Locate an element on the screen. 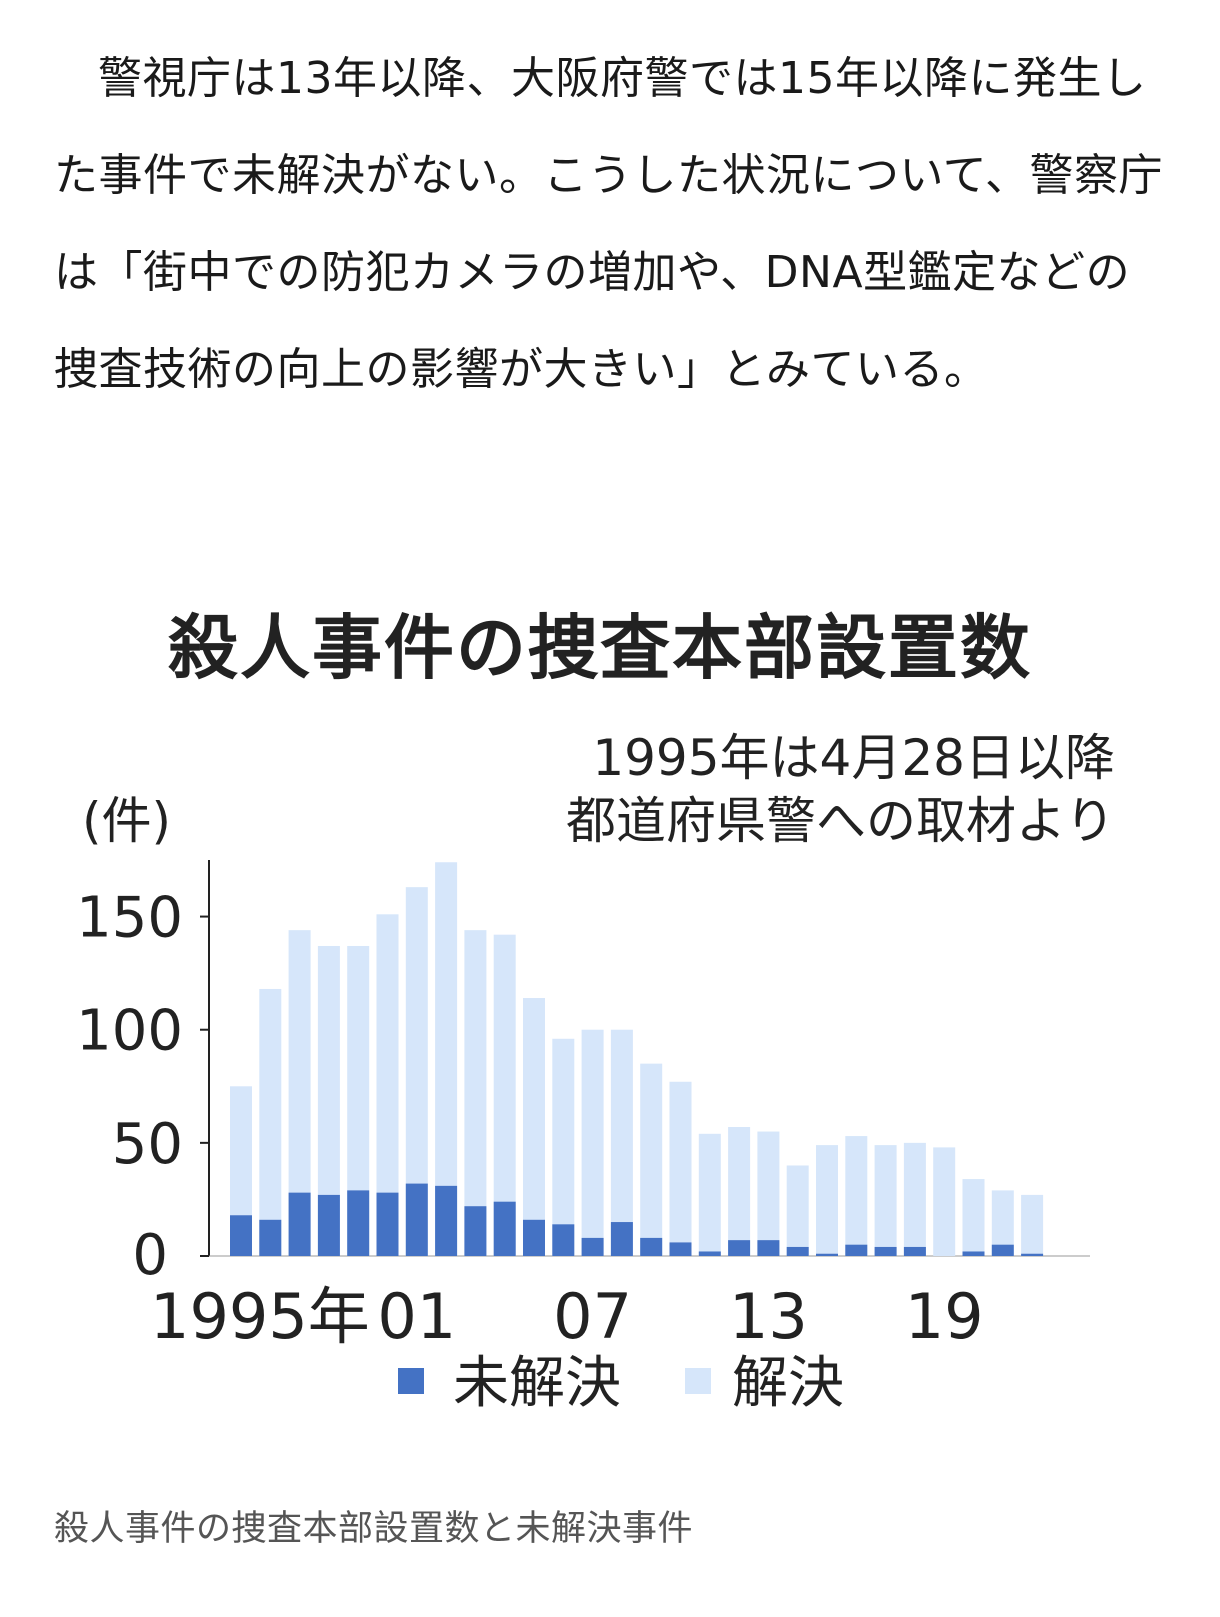  bar-solved-2003 is located at coordinates (475, 1093).